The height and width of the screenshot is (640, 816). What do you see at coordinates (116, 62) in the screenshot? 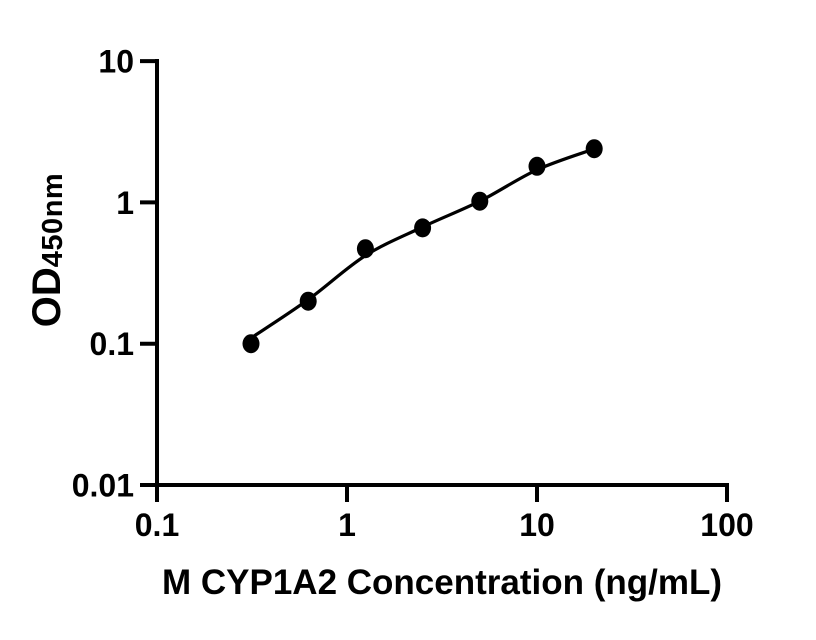
I see `y-tick-label: 10` at bounding box center [116, 62].